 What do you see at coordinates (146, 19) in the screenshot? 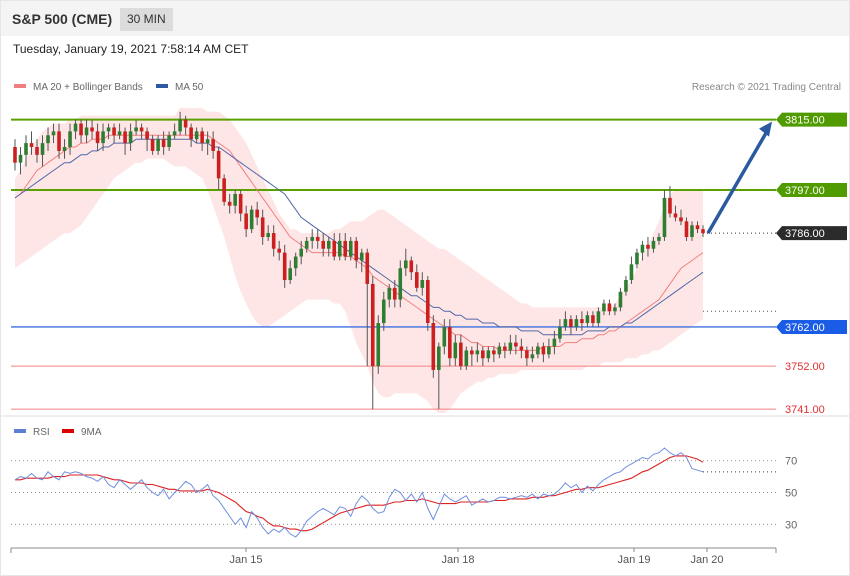
I see `interval-badge: 30 MIN` at bounding box center [146, 19].